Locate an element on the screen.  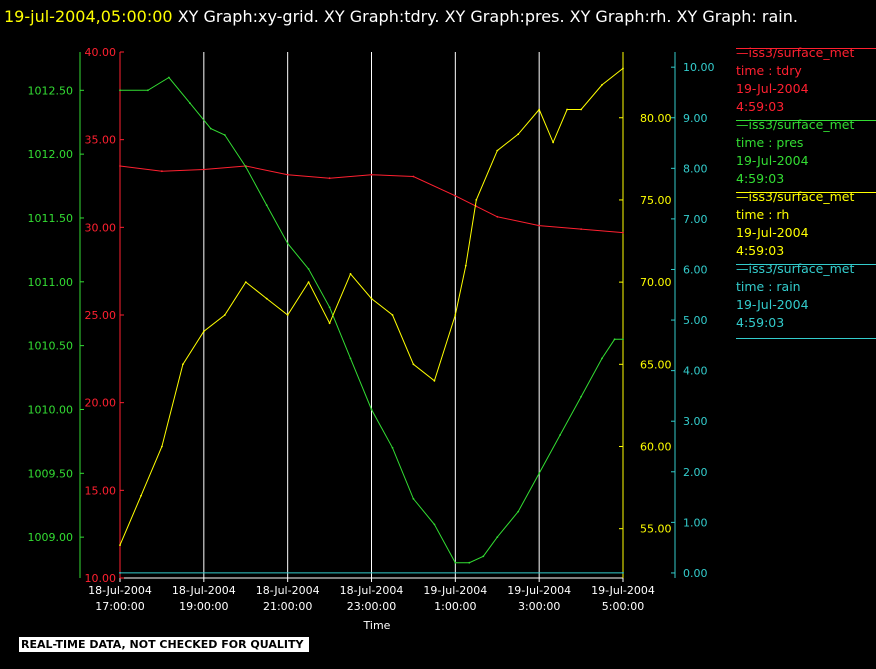
legend-bottom-rule is located at coordinates (806, 338).